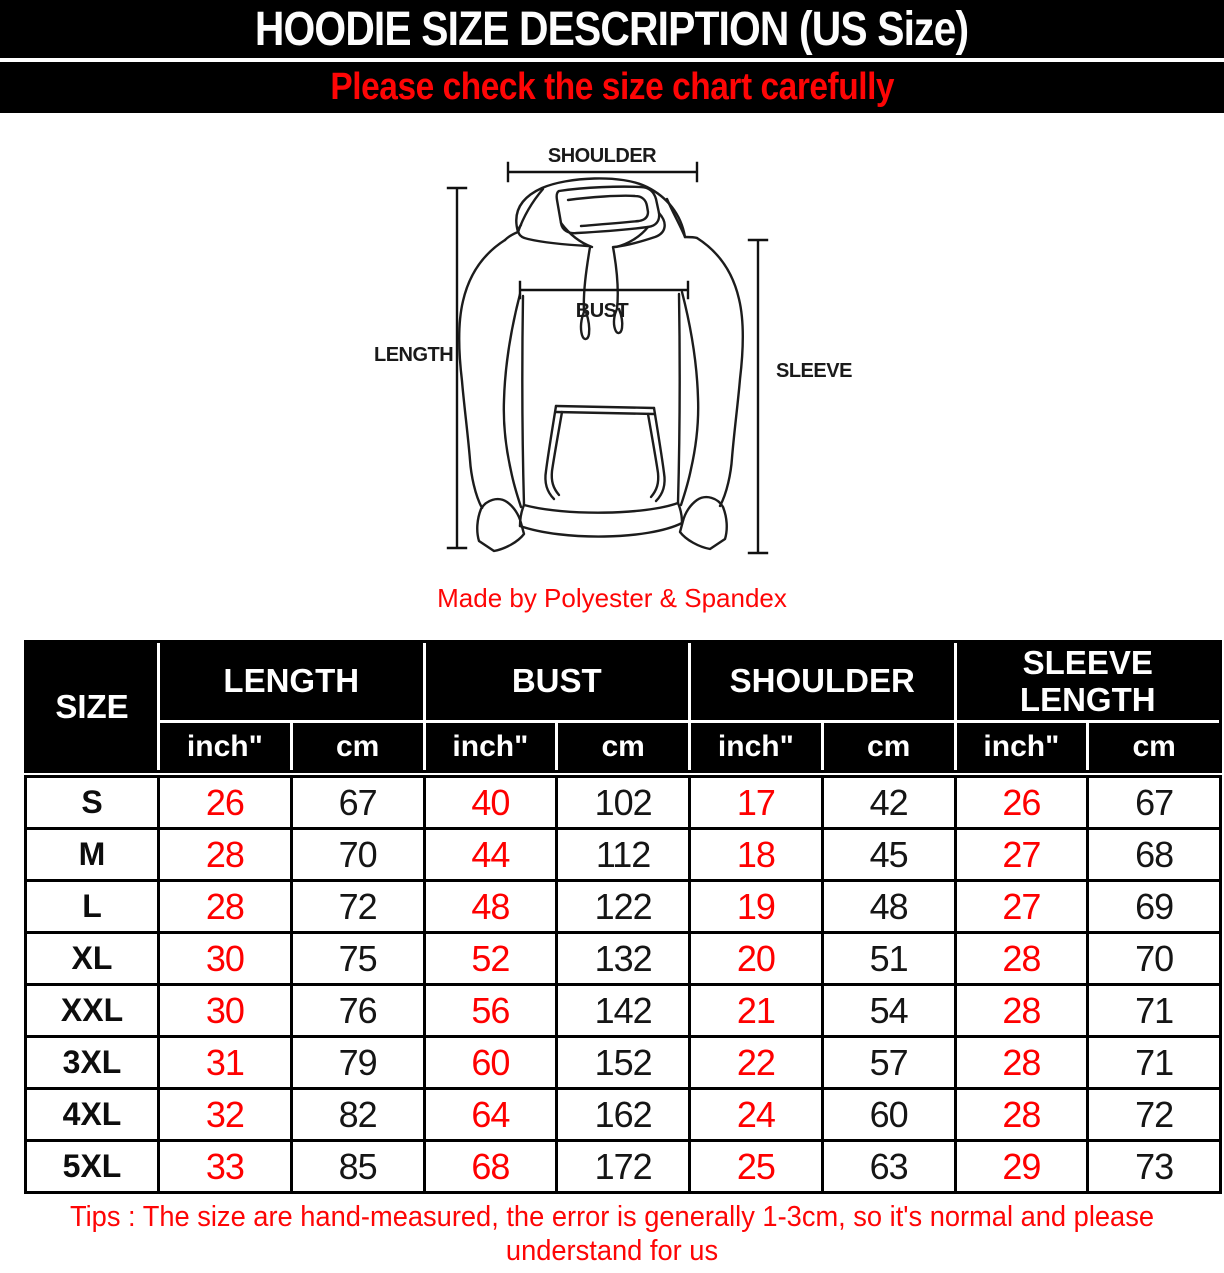  I want to click on sleeve-measure-label: SLEEVE, so click(814, 371).